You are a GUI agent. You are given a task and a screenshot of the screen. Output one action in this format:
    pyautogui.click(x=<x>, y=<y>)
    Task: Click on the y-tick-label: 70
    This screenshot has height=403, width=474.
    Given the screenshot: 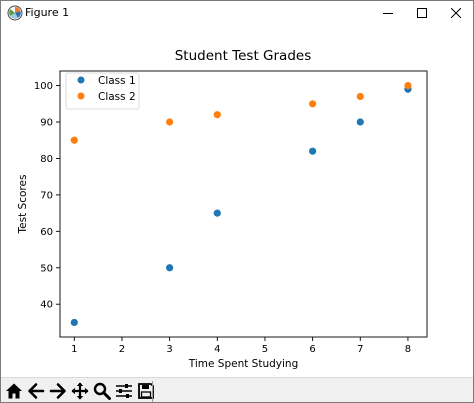 What is the action you would take?
    pyautogui.click(x=46, y=195)
    